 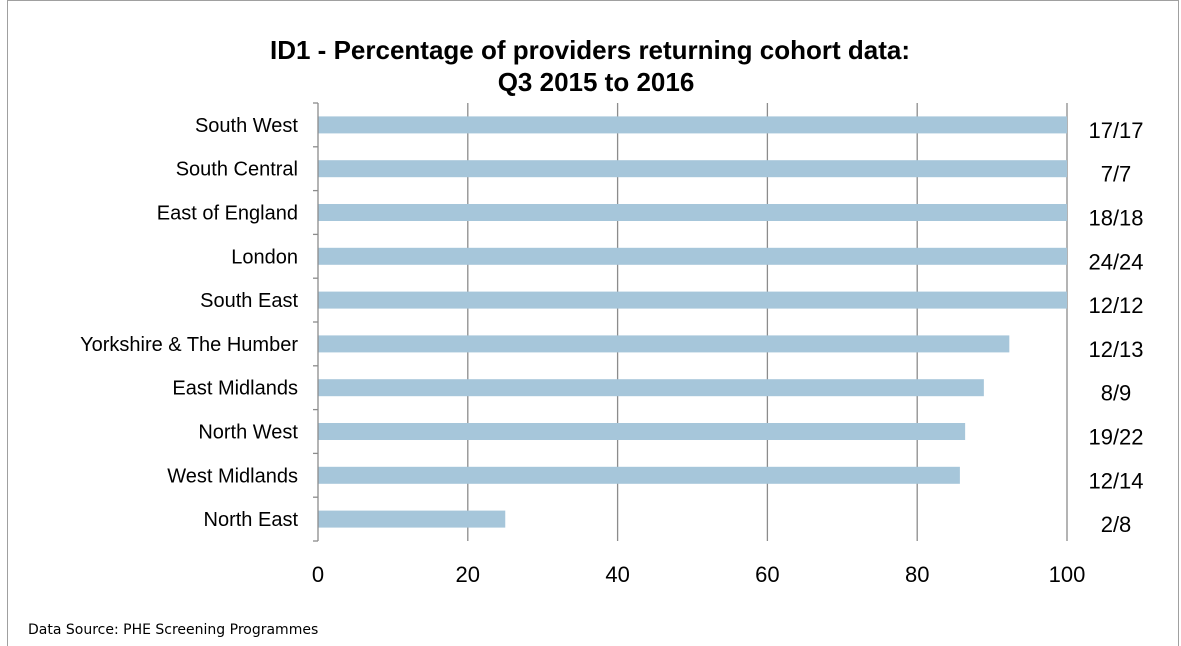 What do you see at coordinates (249, 301) in the screenshot?
I see `category-label-4: South East` at bounding box center [249, 301].